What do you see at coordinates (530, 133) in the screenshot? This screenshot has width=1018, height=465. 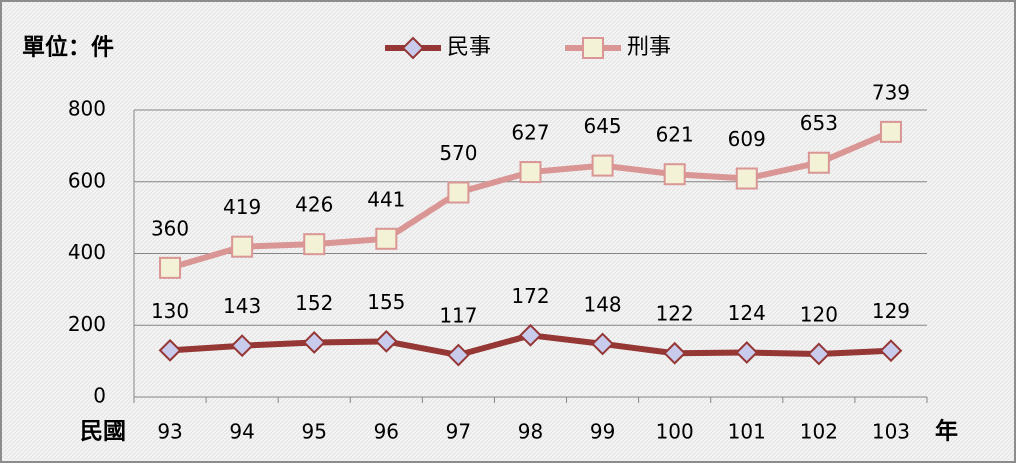 I see `data-label: 627` at bounding box center [530, 133].